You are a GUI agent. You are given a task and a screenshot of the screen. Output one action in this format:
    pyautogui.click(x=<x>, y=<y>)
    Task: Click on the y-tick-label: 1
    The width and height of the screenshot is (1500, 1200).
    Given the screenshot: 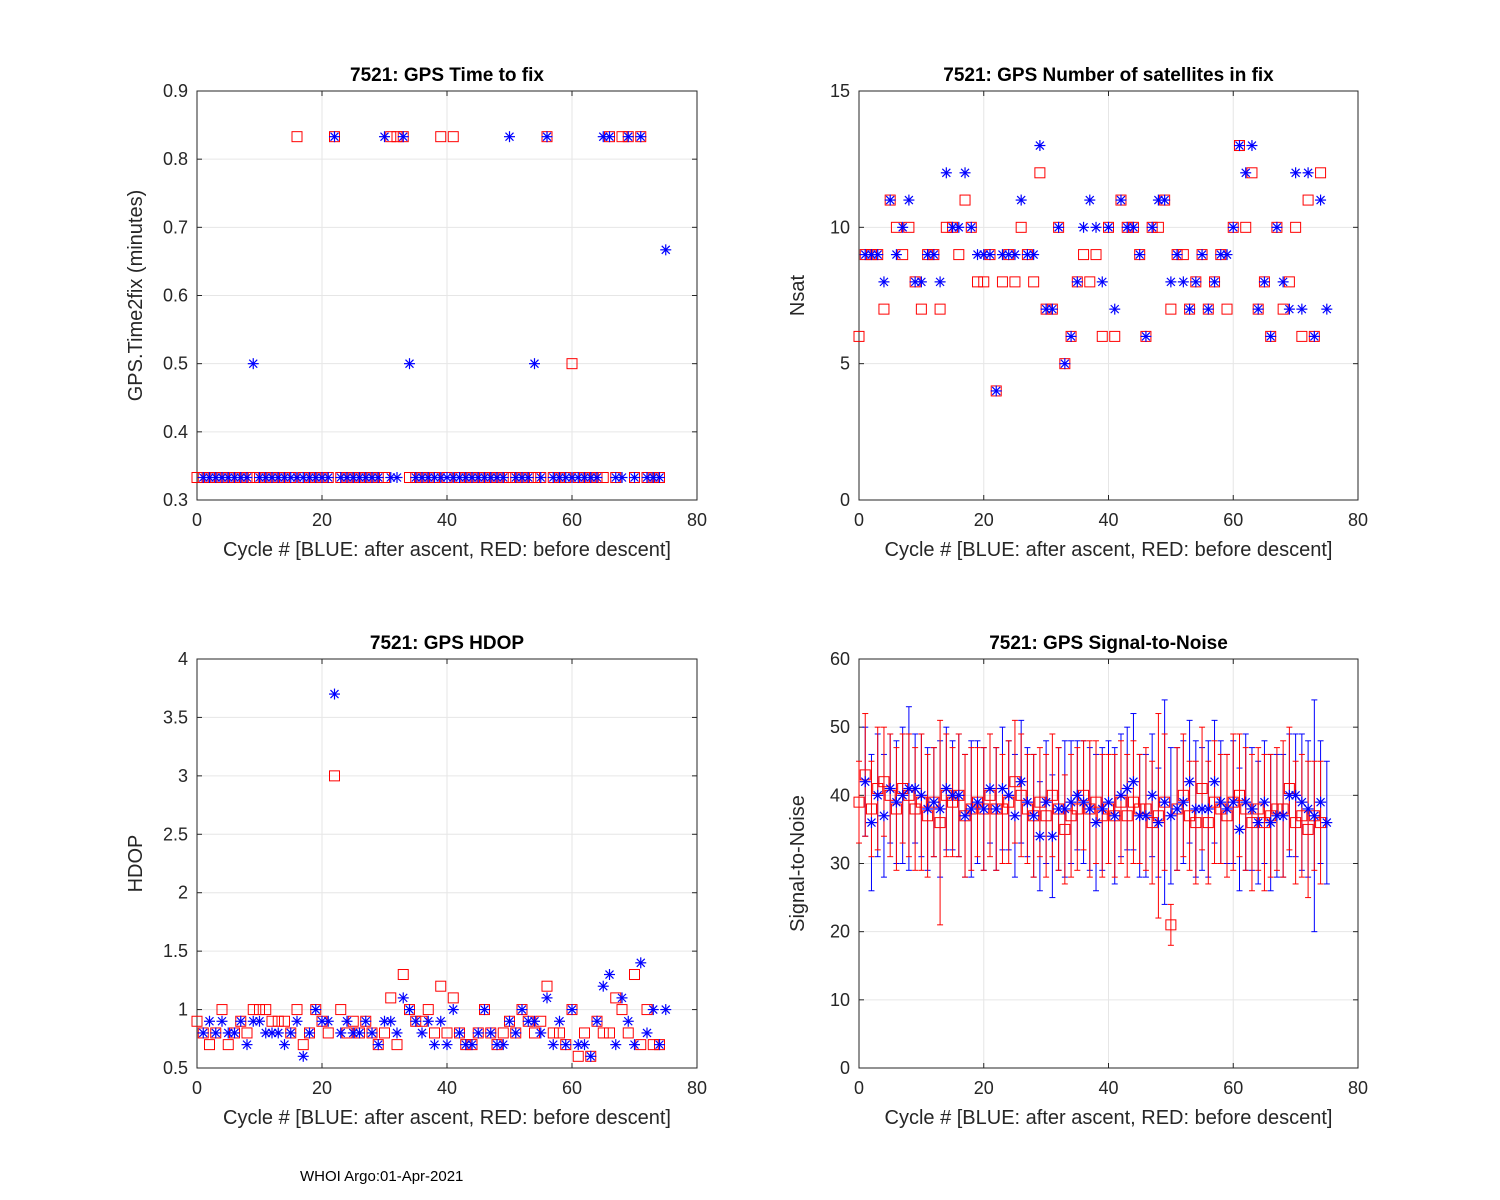 What is the action you would take?
    pyautogui.click(x=183, y=1010)
    